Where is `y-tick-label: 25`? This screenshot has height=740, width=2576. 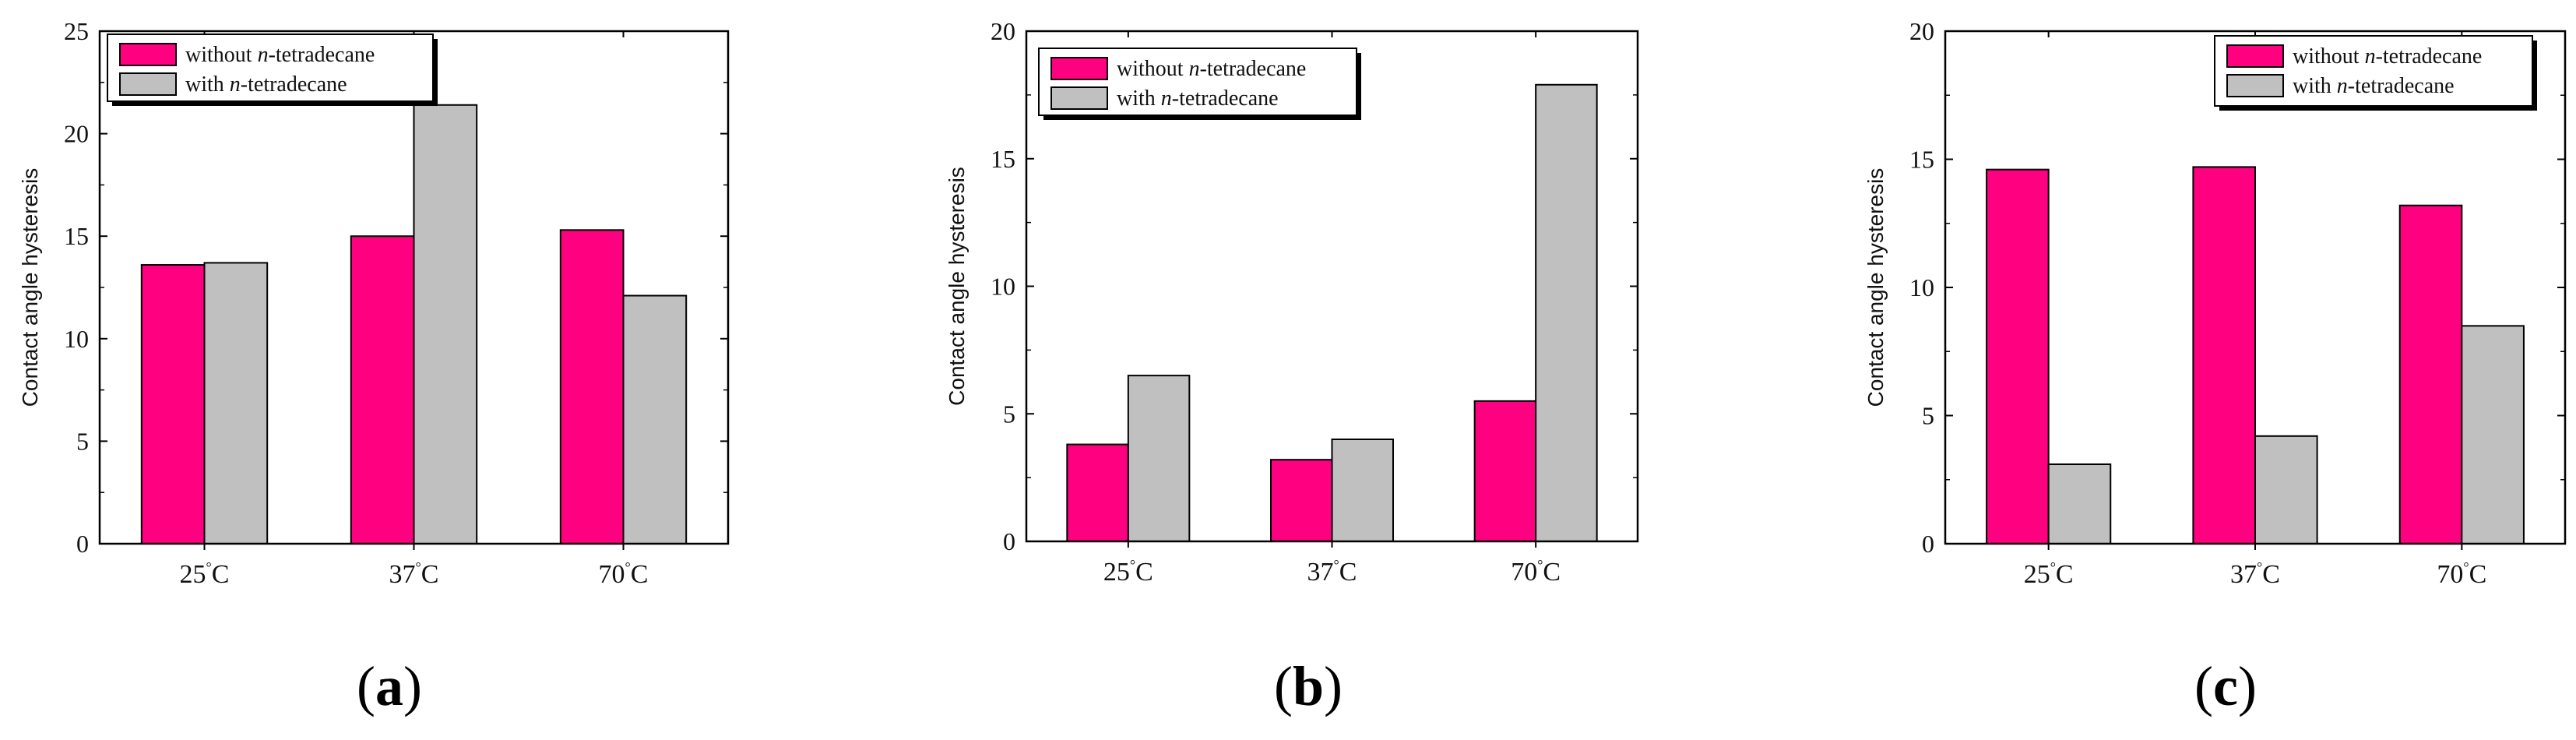 y-tick-label: 25 is located at coordinates (76, 31).